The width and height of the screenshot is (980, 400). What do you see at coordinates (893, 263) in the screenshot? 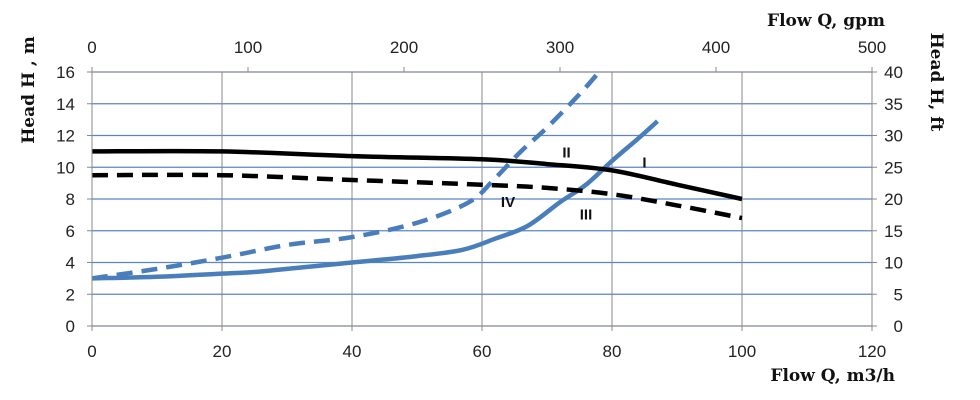
I see `y2-tick-label: 10` at bounding box center [893, 263].